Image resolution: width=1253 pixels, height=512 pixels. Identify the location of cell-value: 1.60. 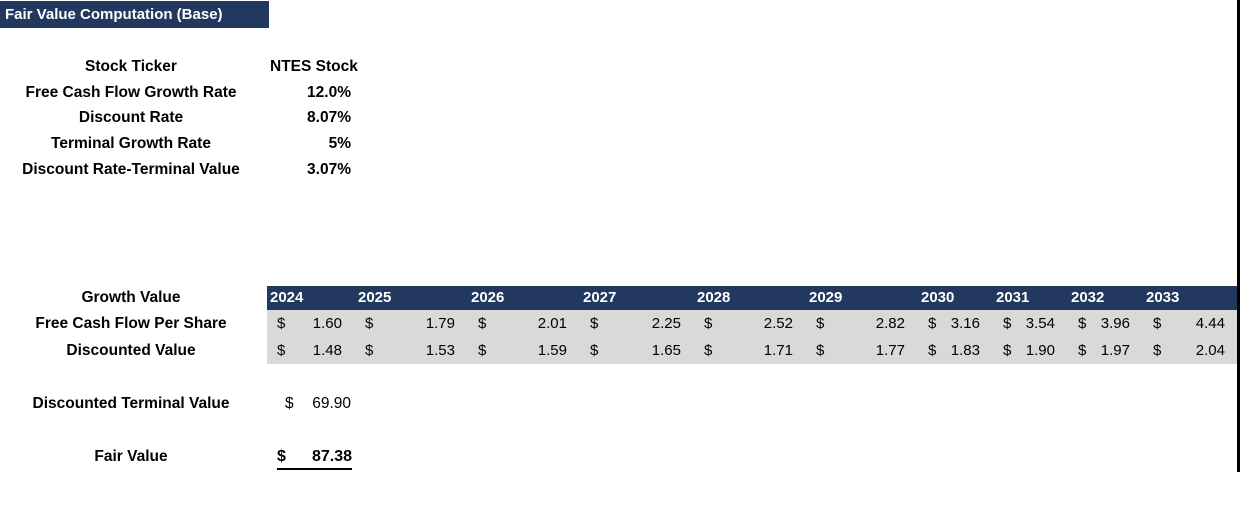
(327, 323).